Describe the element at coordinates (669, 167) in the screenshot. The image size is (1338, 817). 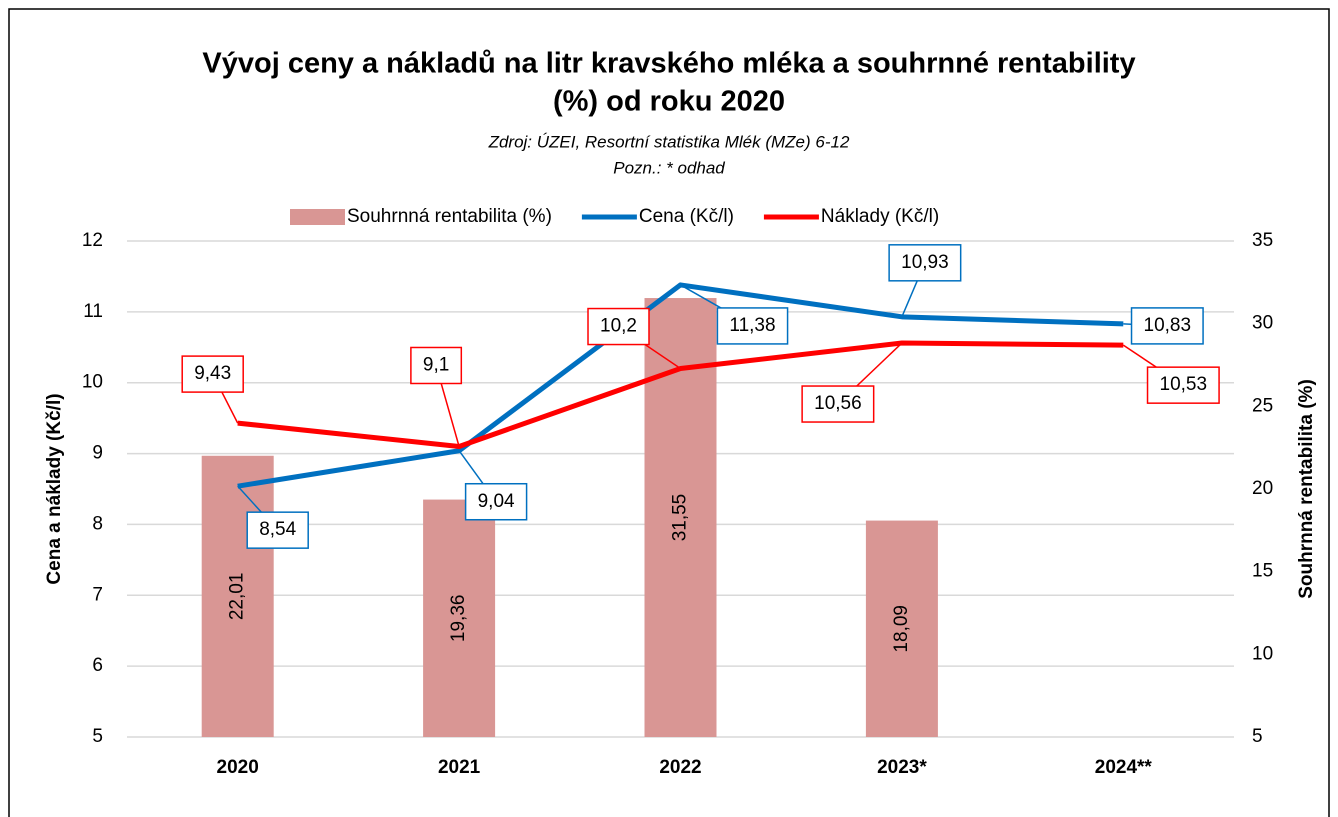
I see `chart-note: Pozn.: * odhad` at that location.